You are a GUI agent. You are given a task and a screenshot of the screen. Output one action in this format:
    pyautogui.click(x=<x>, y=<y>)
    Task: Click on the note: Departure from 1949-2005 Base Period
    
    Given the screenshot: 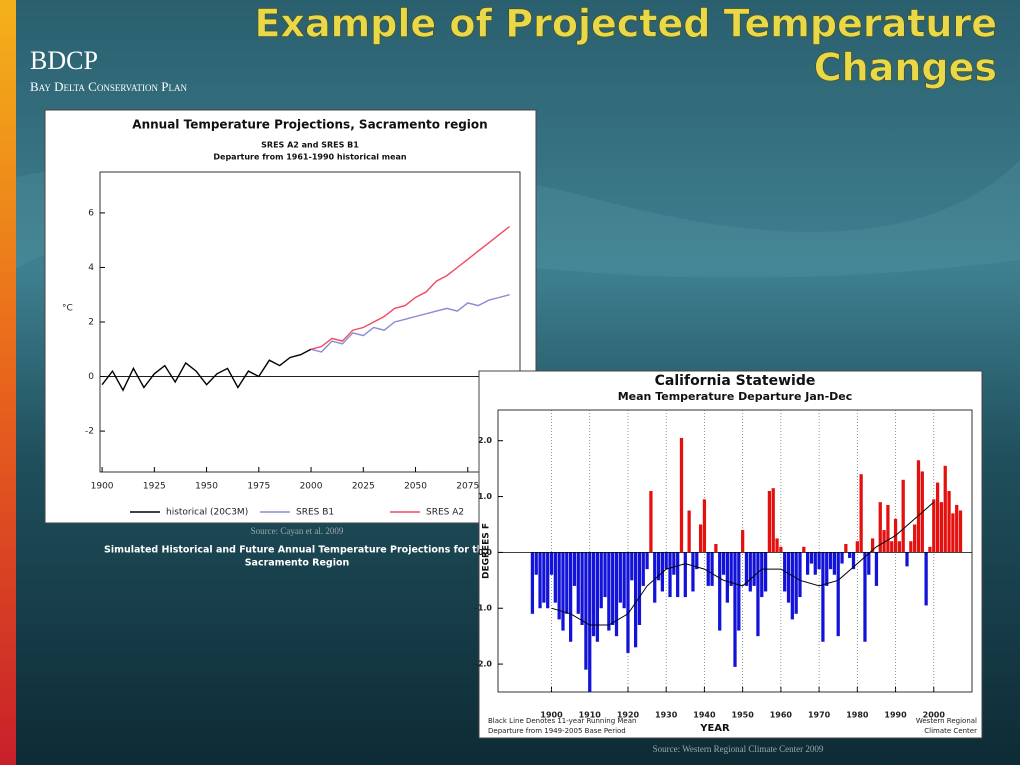 What is the action you would take?
    pyautogui.click(x=557, y=731)
    